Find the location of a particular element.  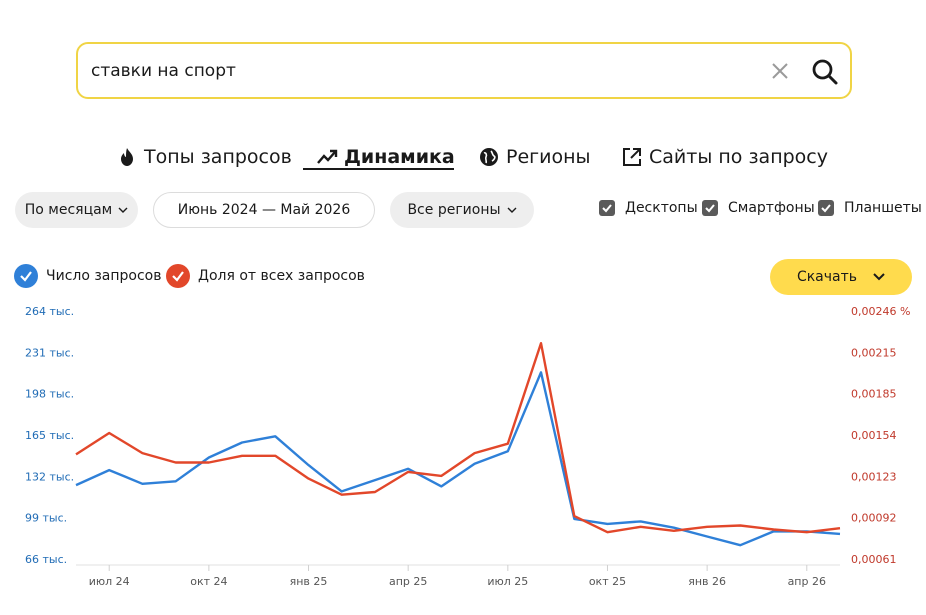

download-button: Скачать is located at coordinates (841, 277).